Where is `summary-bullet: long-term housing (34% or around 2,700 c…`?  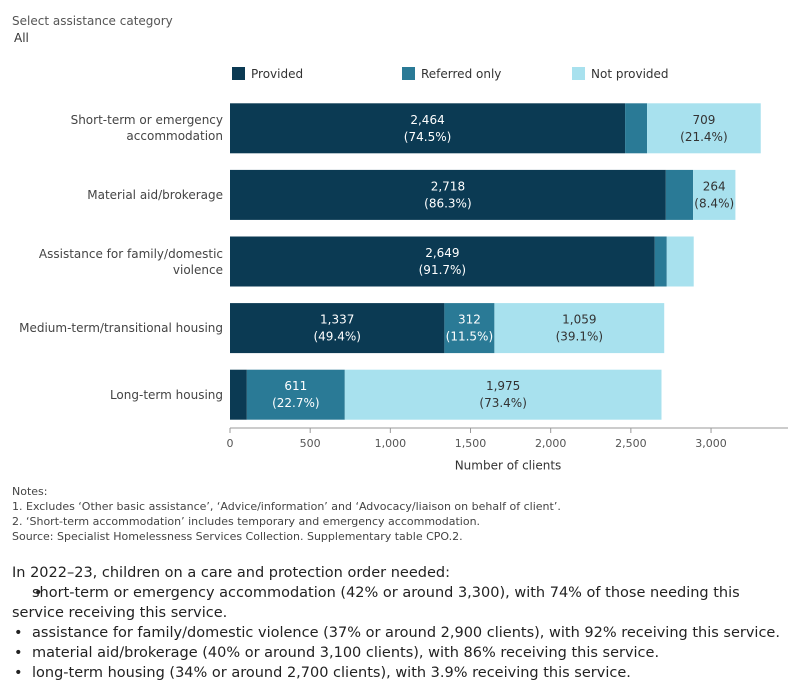 summary-bullet: long-term housing (34% or around 2,700 c… is located at coordinates (402, 673).